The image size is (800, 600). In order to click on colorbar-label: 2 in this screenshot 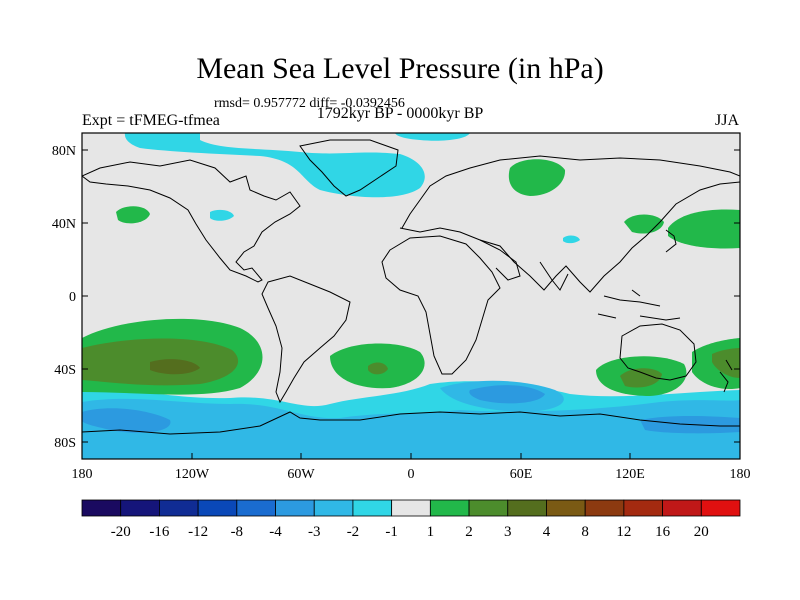, I will do `click(469, 532)`.